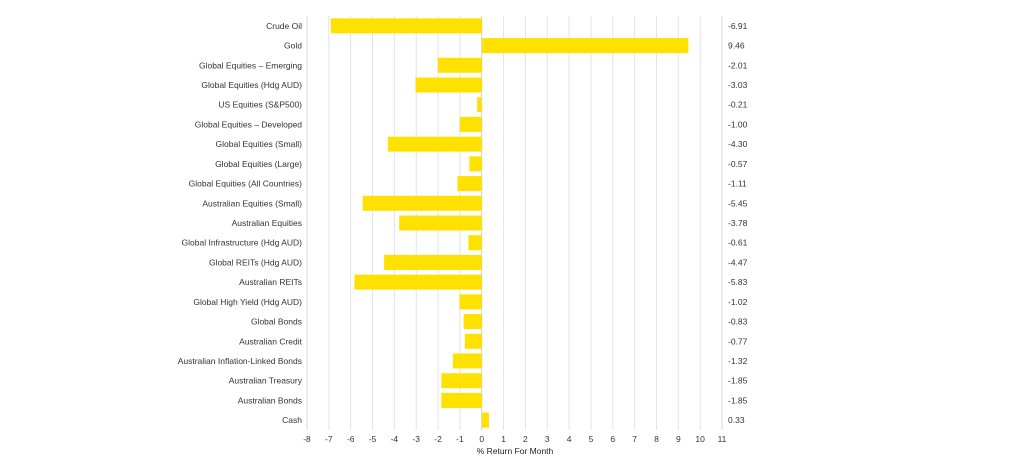  I want to click on x-tick-label: -3, so click(416, 439).